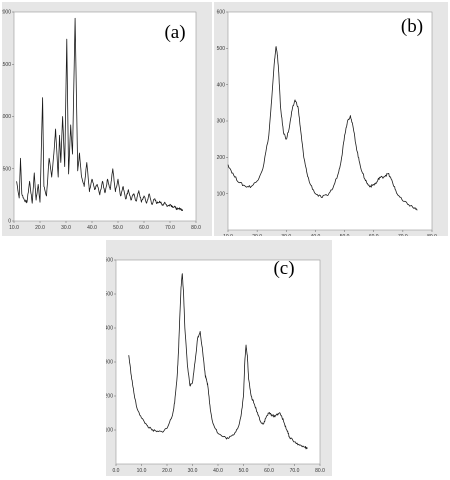  I want to click on y-tick-label: 1500, so click(6, 65).